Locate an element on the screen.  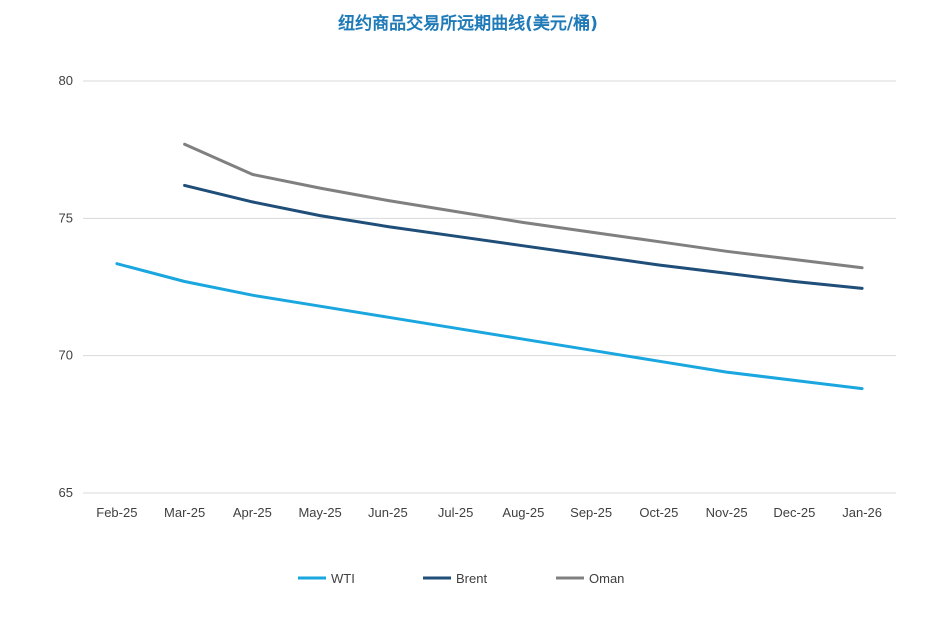
x-tick-label: Oct-25 is located at coordinates (658, 512).